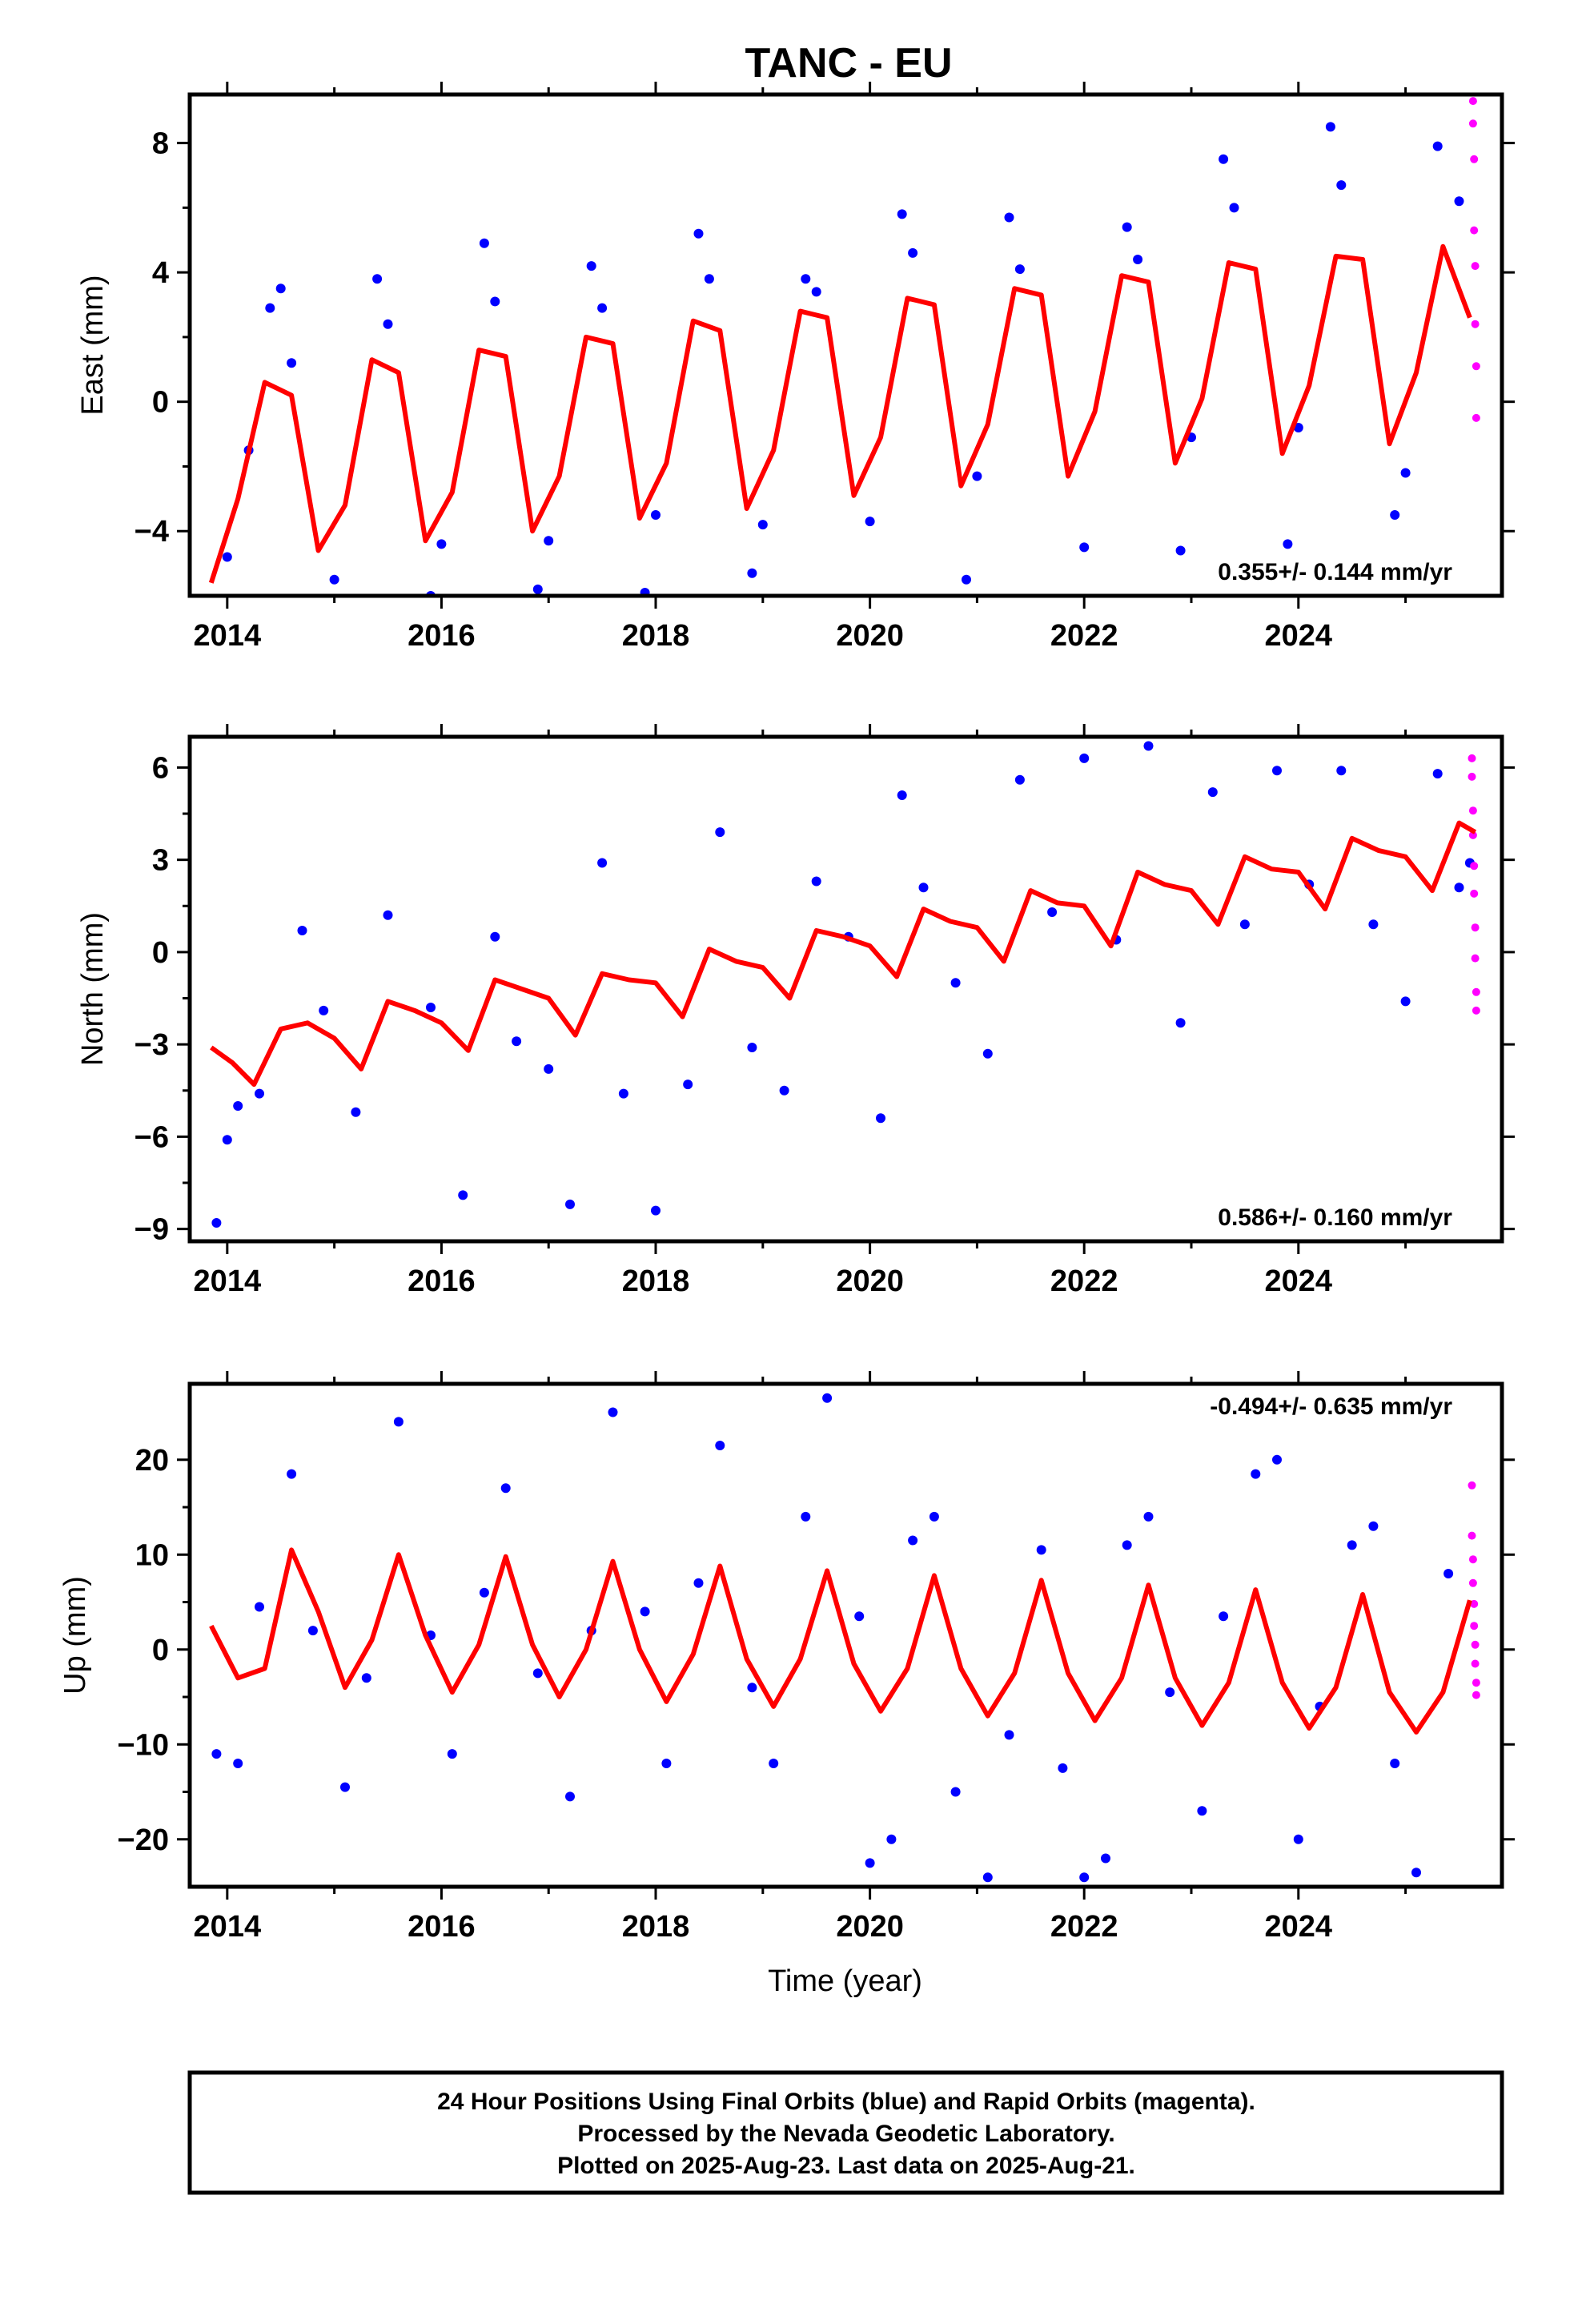  What do you see at coordinates (161, 768) in the screenshot?
I see `north-y-tick-label: 6` at bounding box center [161, 768].